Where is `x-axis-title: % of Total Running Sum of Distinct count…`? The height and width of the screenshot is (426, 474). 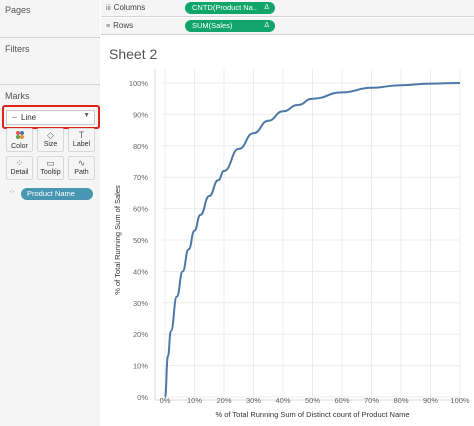
x-axis-title: % of Total Running Sum of Distinct count… is located at coordinates (312, 414).